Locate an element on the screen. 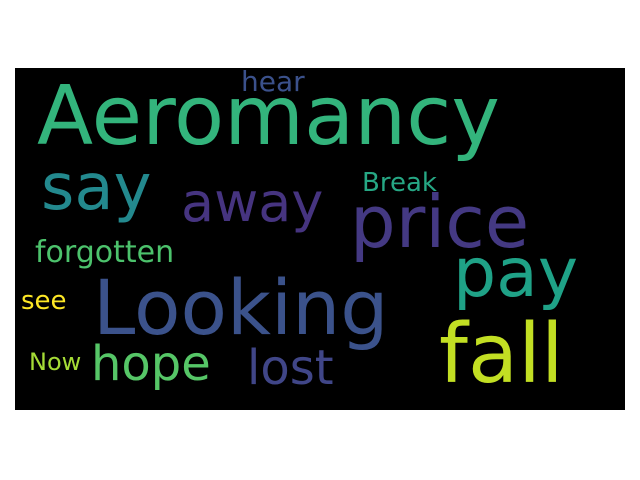  word-looking: Looking is located at coordinates (241, 307).